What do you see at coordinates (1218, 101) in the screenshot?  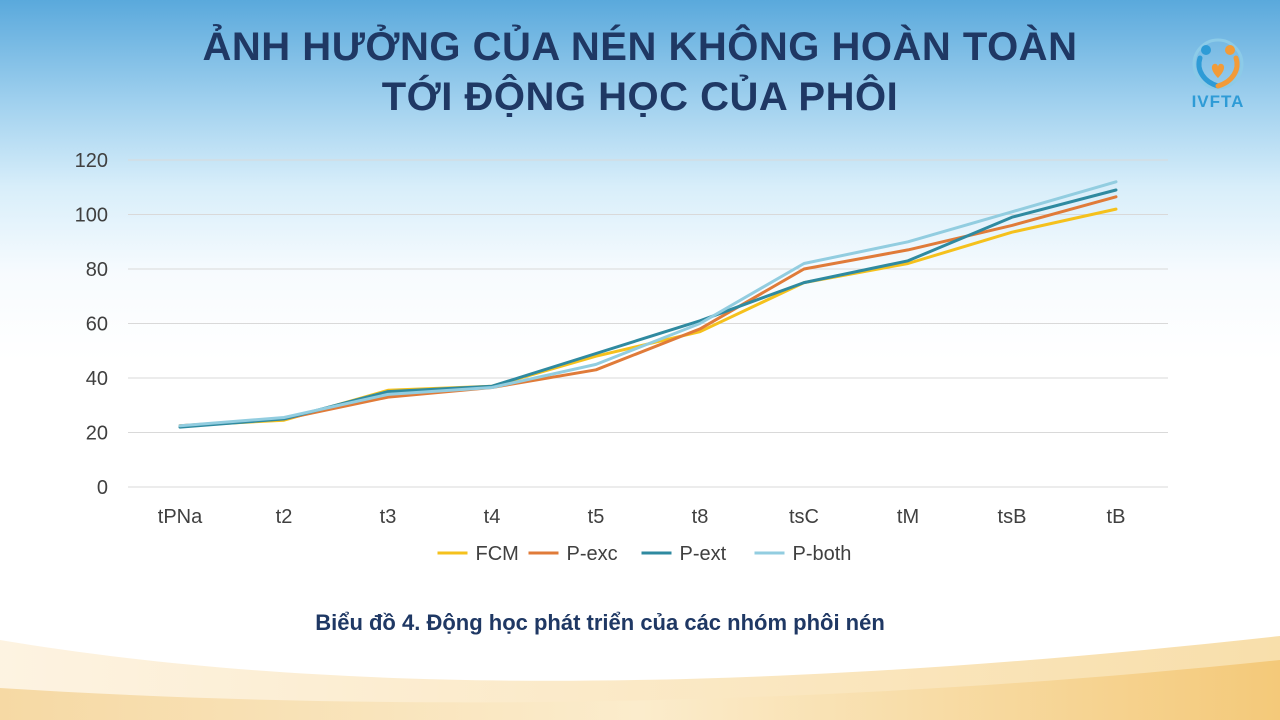 I see `logo-text: IVFTA` at bounding box center [1218, 101].